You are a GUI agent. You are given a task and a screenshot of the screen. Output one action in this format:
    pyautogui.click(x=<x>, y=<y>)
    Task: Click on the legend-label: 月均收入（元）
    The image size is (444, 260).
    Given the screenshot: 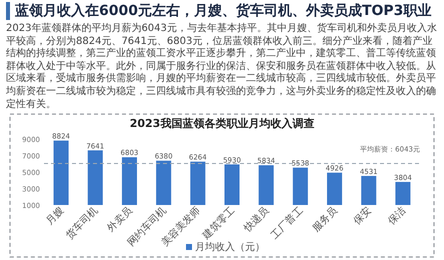 What is the action you would take?
    pyautogui.click(x=230, y=247)
    